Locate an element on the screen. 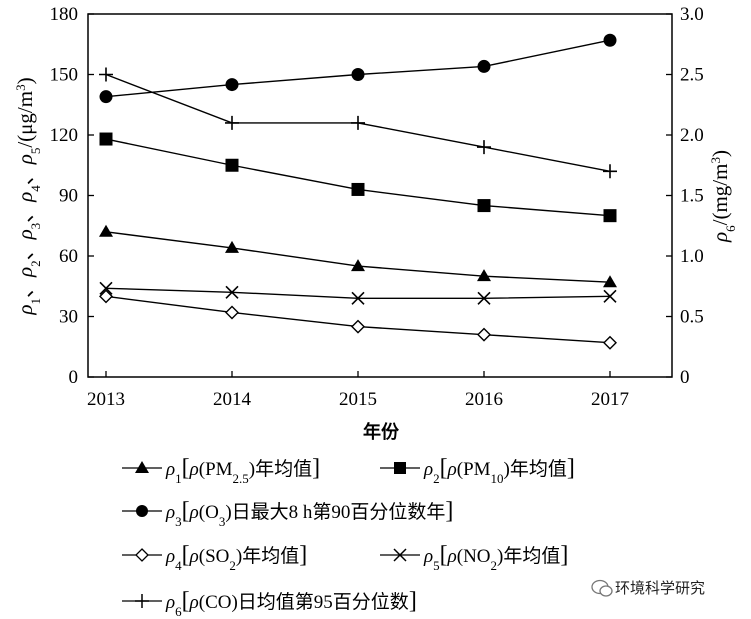  legend-item-rho3: ρ3[ρ(O3)日最大8 h第90百分位数年] is located at coordinates (287, 513).